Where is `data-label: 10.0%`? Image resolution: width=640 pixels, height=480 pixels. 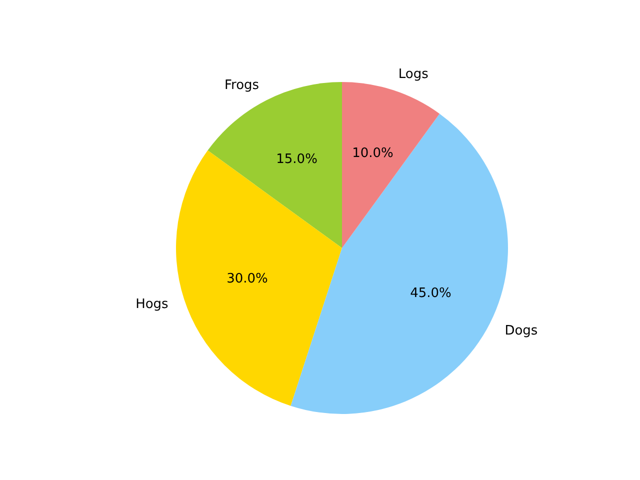 data-label: 10.0% is located at coordinates (373, 153).